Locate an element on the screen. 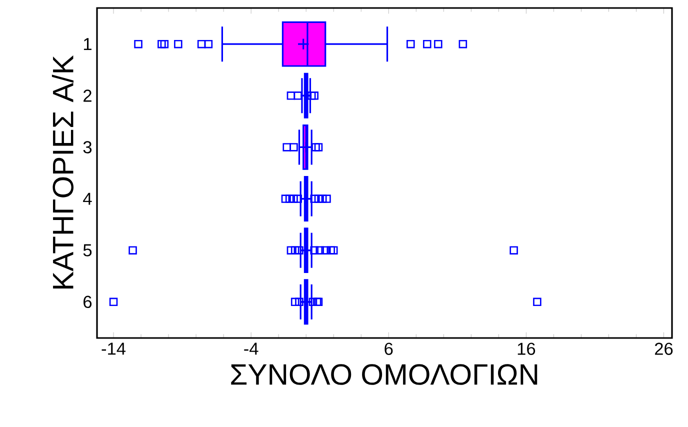 The height and width of the screenshot is (427, 688). y-tick-label: 4 is located at coordinates (87, 198).